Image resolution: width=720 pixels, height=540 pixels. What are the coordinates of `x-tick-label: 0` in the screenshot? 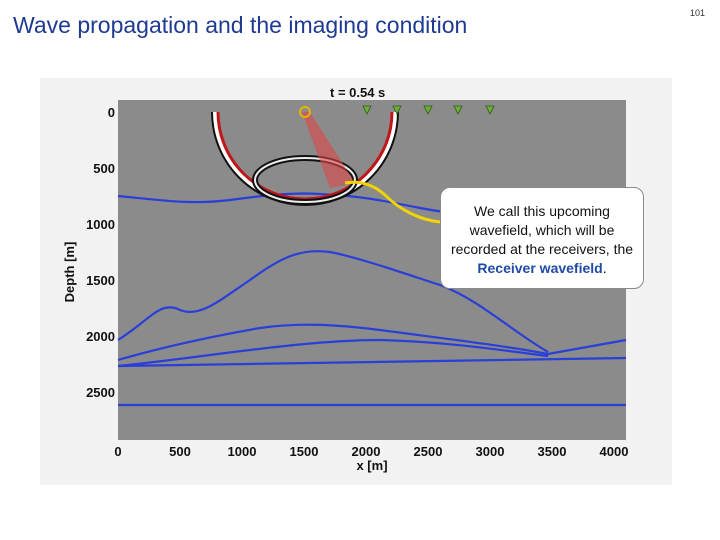 It's located at (117, 451).